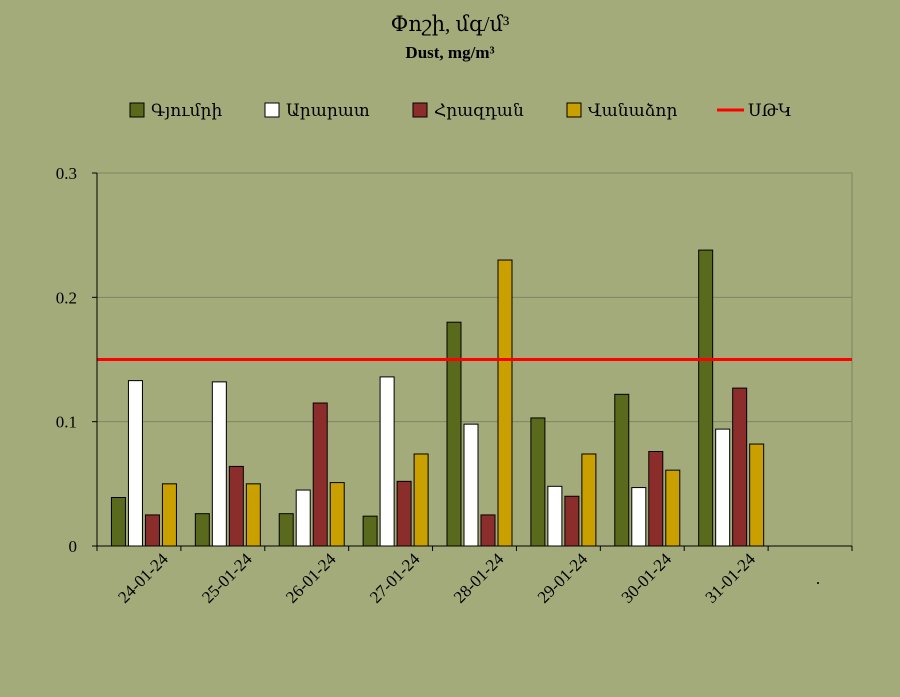 The image size is (900, 697). Describe the element at coordinates (227, 578) in the screenshot. I see `x-tick-label: 25-01-24` at that location.